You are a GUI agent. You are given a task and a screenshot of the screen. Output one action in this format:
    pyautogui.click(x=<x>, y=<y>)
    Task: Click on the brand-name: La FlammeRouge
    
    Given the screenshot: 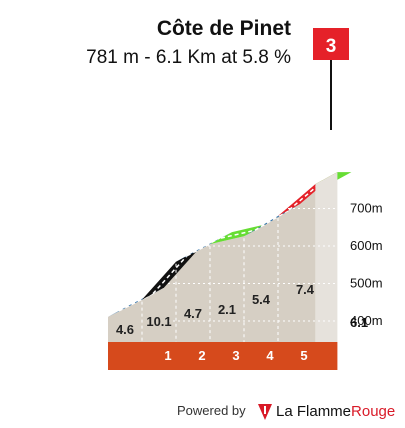 What is the action you would take?
    pyautogui.click(x=335, y=411)
    